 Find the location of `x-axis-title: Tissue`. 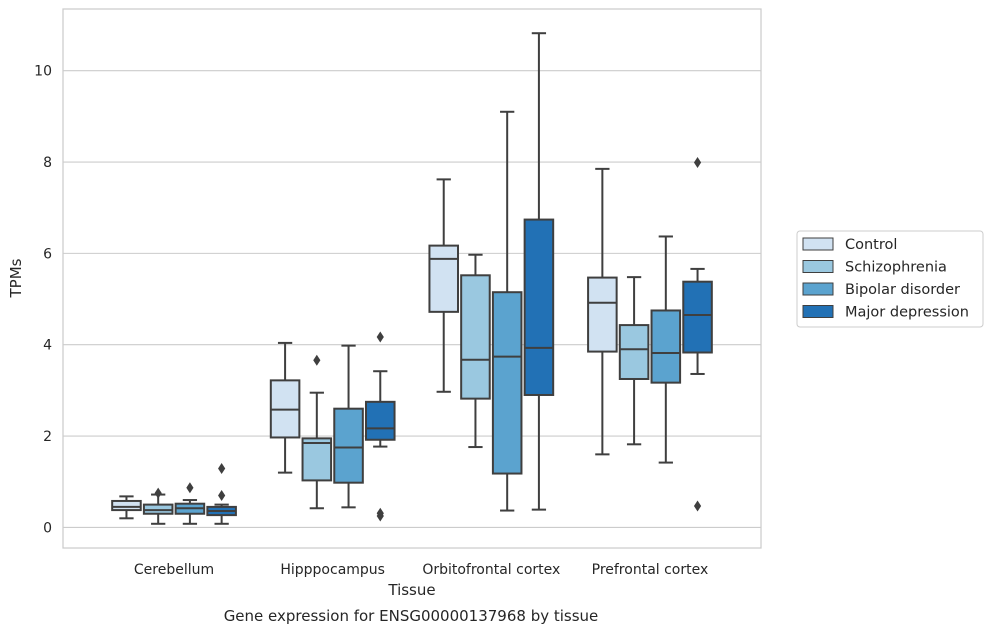

x-axis-title: Tissue is located at coordinates (411, 590).